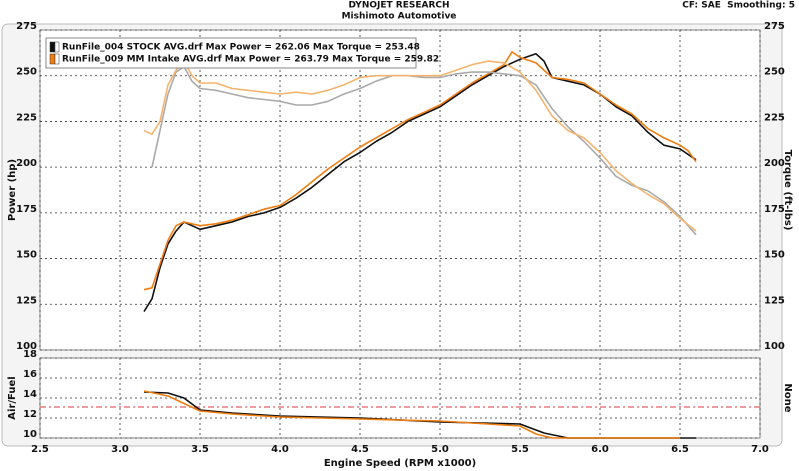 Image resolution: width=799 pixels, height=471 pixels. Describe the element at coordinates (680, 449) in the screenshot. I see `x-tick-label: 6.5` at that location.